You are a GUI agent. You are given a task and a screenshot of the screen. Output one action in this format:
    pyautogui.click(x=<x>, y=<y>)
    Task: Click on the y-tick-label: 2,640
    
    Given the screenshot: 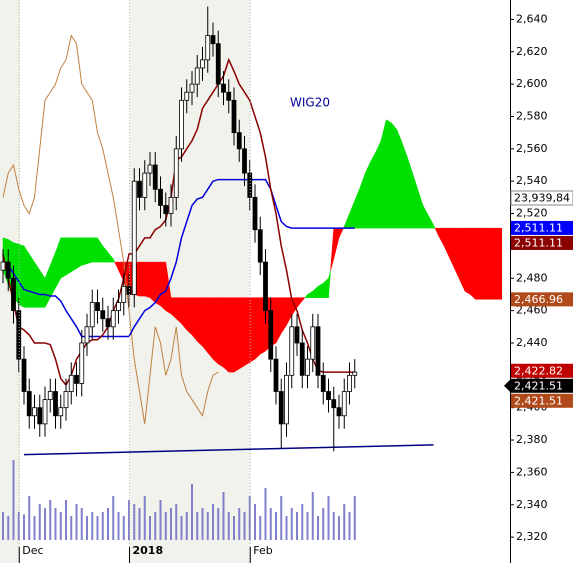 What is the action you would take?
    pyautogui.click(x=532, y=18)
    